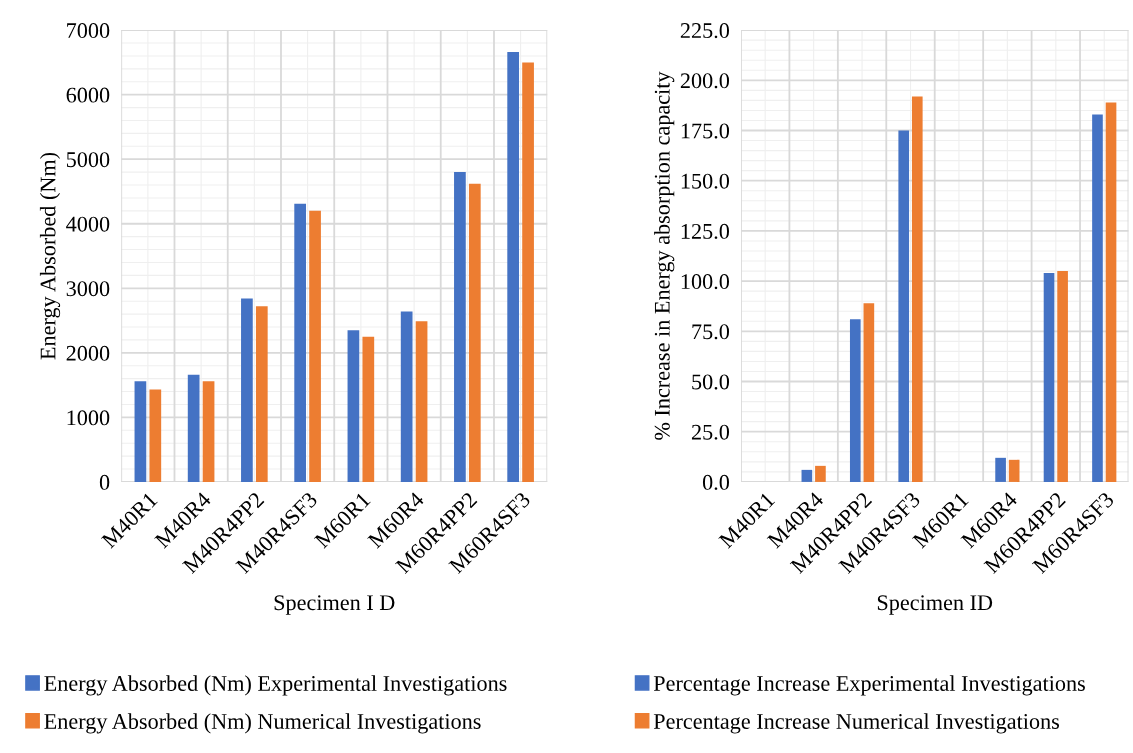  What do you see at coordinates (705, 231) in the screenshot?
I see `y-tick-label: 125.0` at bounding box center [705, 231].